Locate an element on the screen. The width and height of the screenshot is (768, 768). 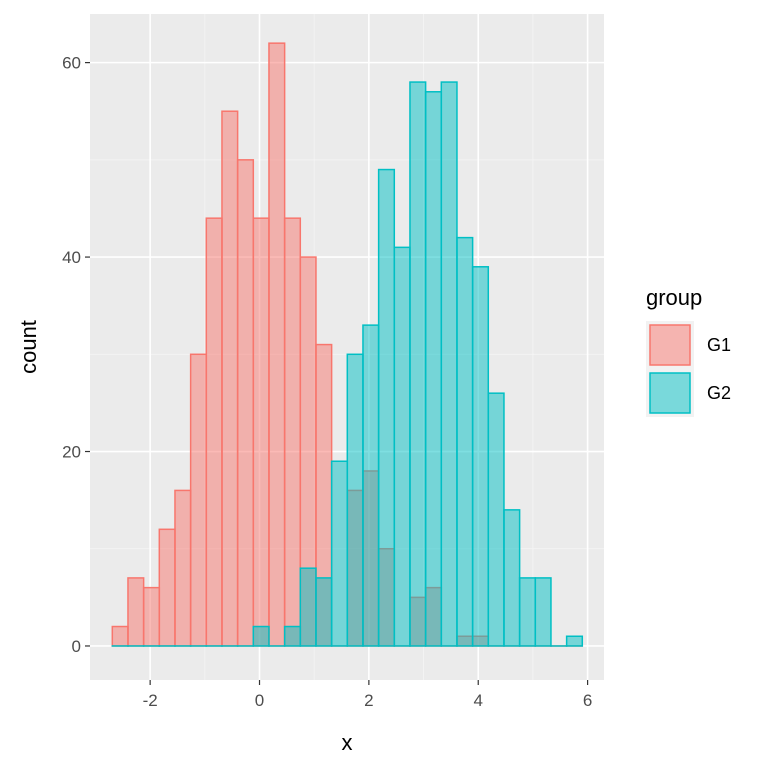
legend-label-g1: G1 is located at coordinates (719, 345).